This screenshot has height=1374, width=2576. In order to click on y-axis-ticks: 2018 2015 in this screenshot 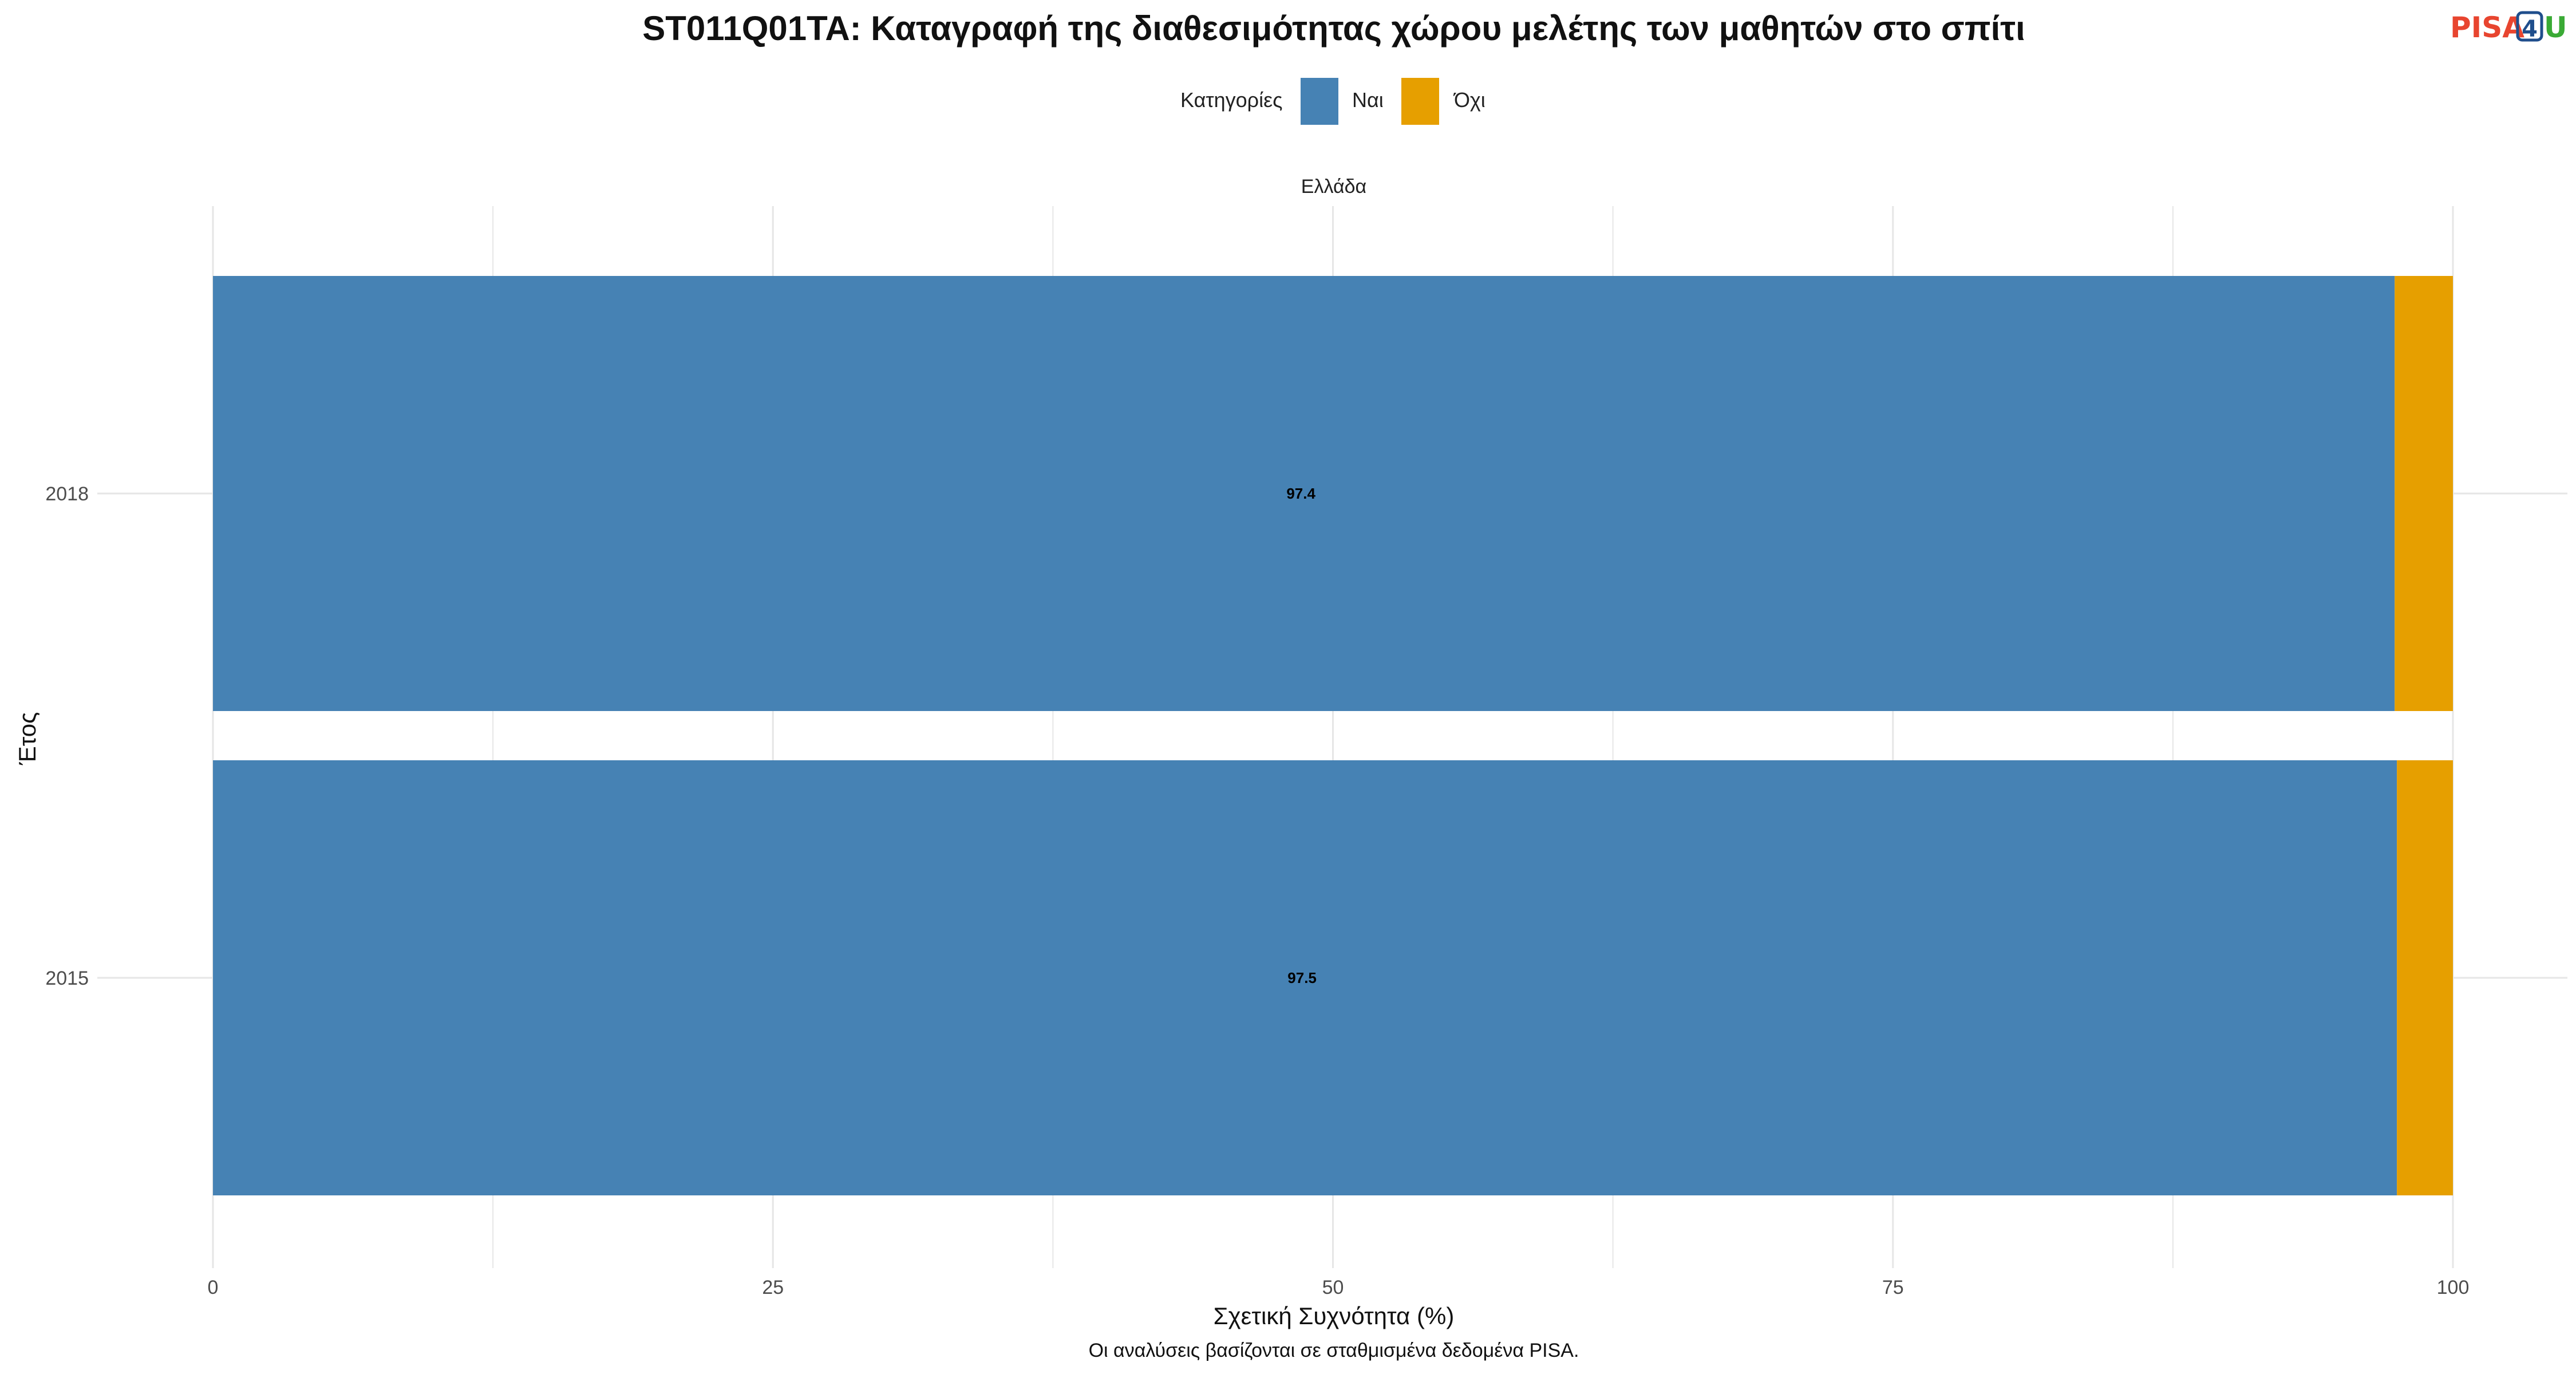, I will do `click(67, 736)`.